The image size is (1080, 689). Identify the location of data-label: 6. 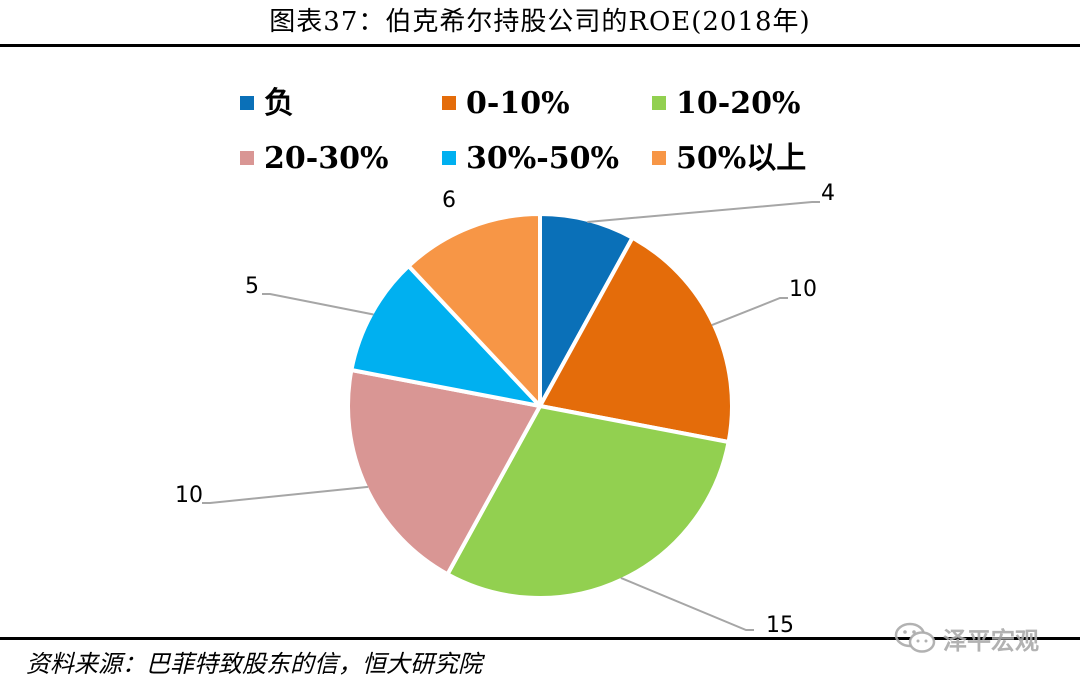
(449, 200).